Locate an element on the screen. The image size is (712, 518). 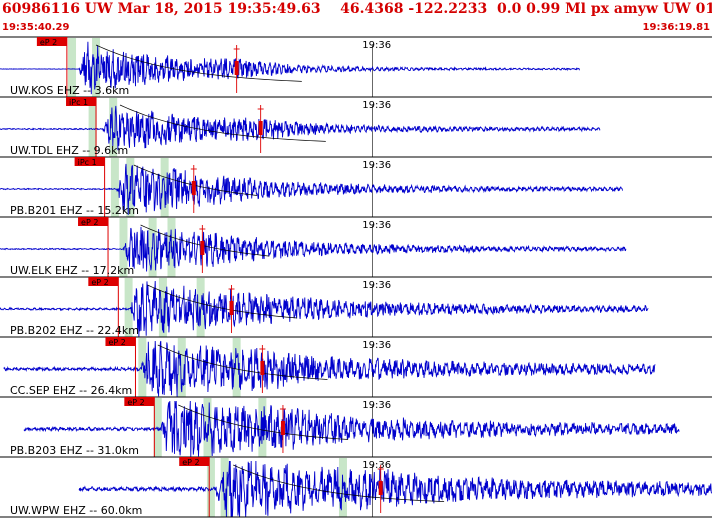
minute-label-6: 19:36 is located at coordinates (376, 405).